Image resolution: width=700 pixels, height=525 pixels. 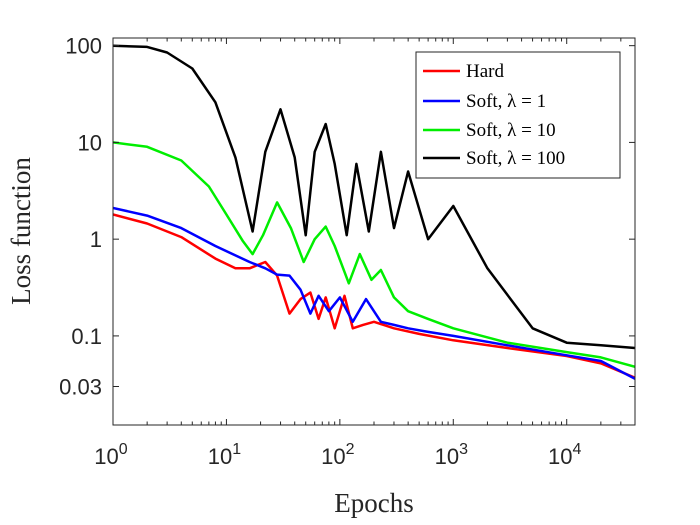 I want to click on x-axis-title: Epochs, so click(x=373, y=503).